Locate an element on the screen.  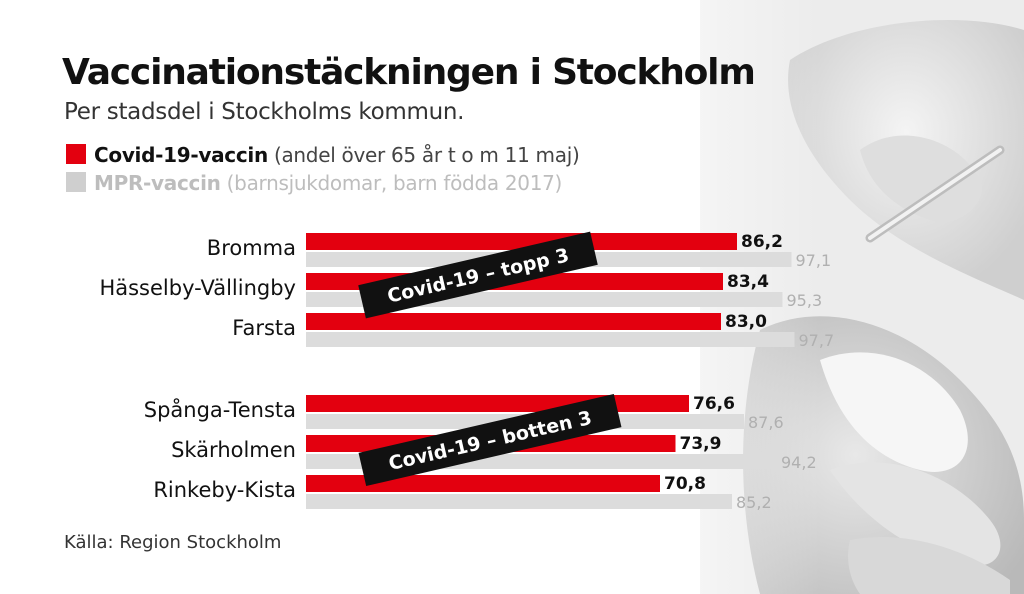
value-label-mpr: 94,2 is located at coordinates (799, 462).